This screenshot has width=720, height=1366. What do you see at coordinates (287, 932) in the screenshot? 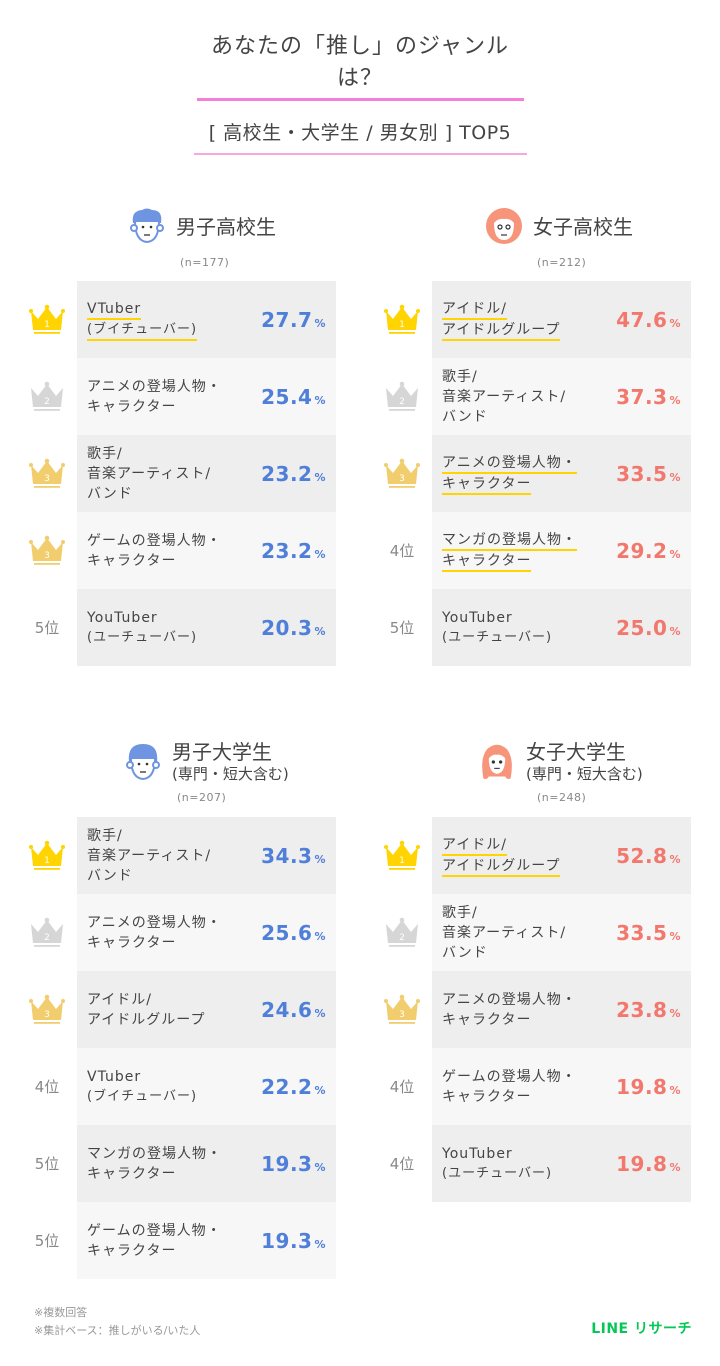
I see `percentage-number: 25.6` at bounding box center [287, 932].